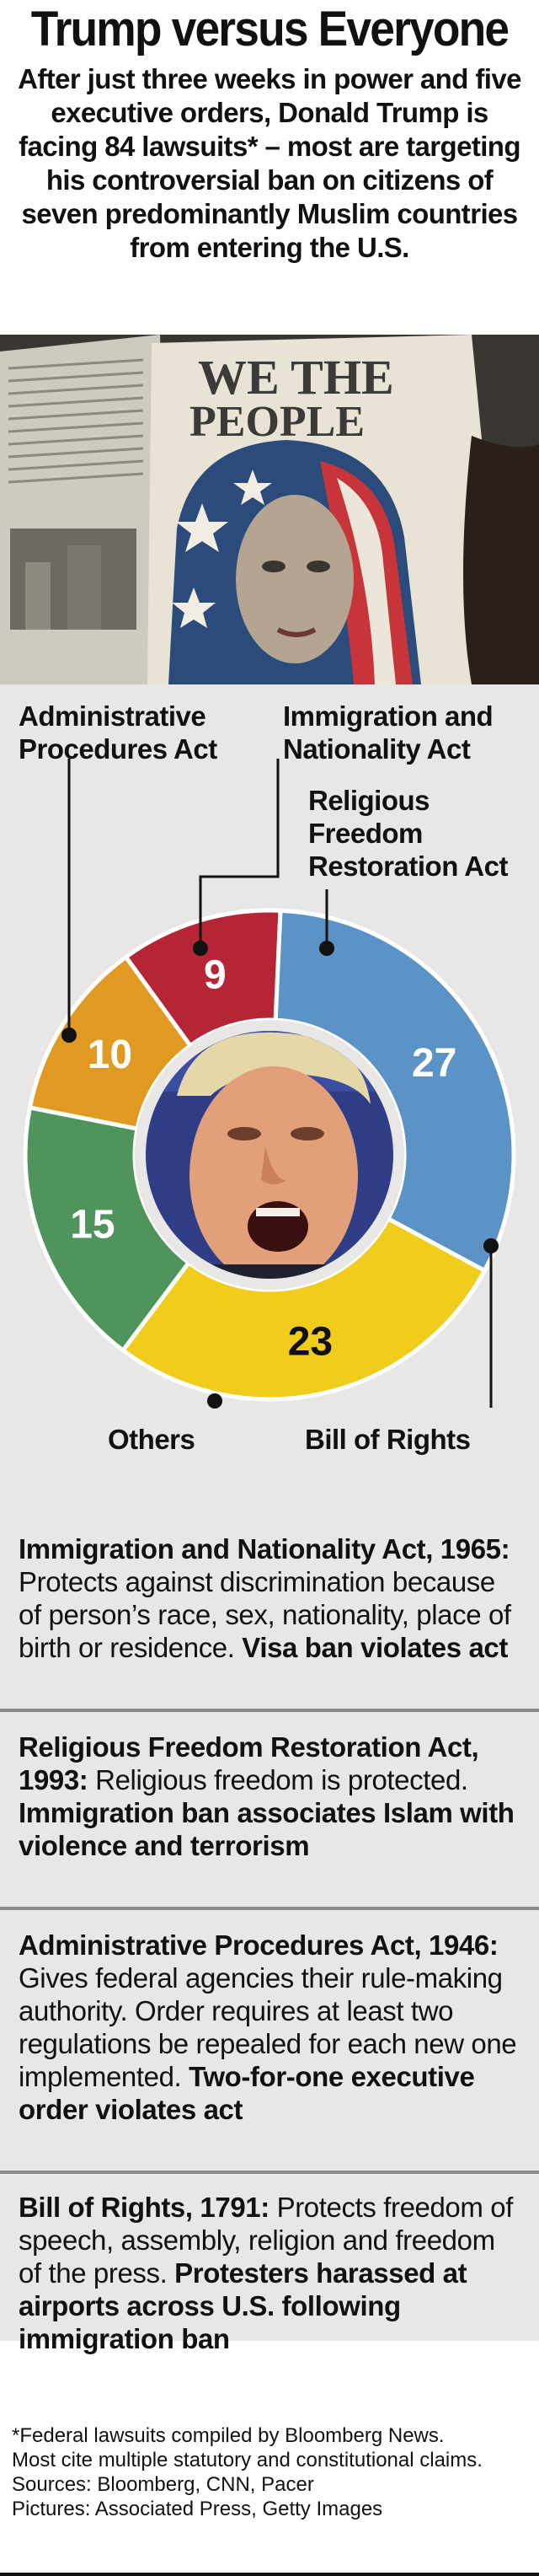  Describe the element at coordinates (240, 853) in the screenshot. I see `leader-immig` at that location.